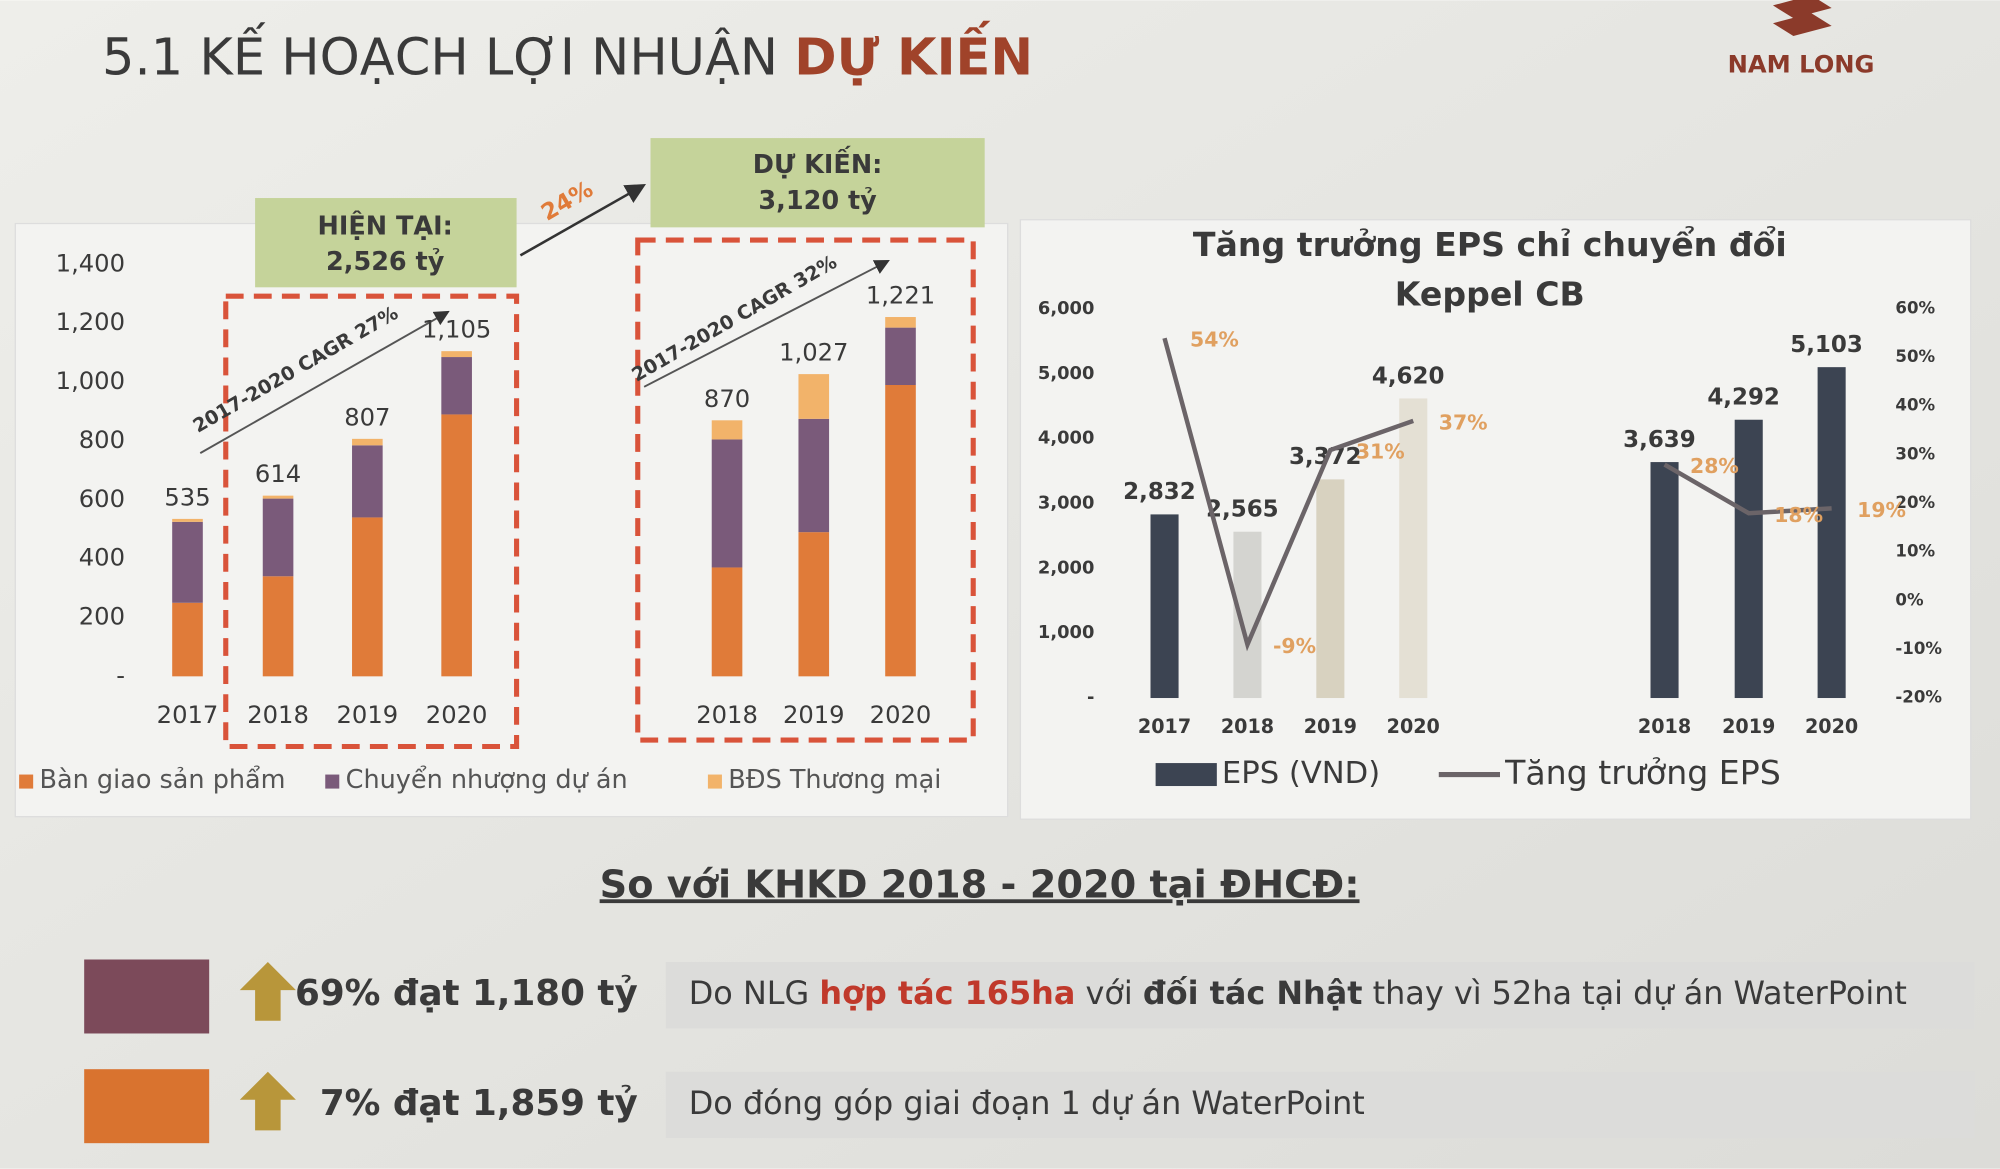 The width and height of the screenshot is (2000, 1169). Describe the element at coordinates (1294, 646) in the screenshot. I see `data-label: -9%` at that location.